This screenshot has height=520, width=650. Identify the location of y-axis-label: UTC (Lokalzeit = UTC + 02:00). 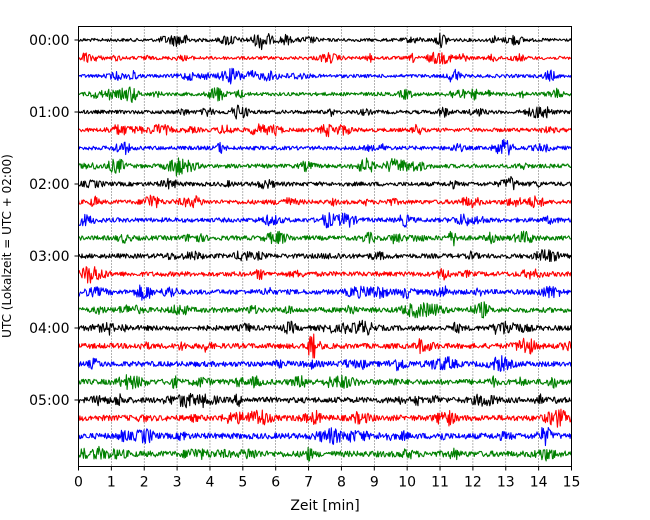
(7, 246).